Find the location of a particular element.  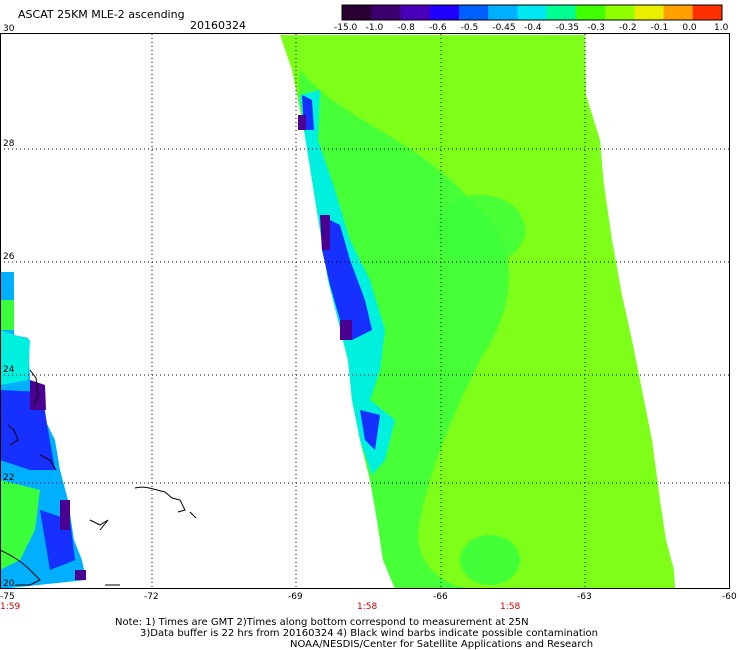

swath-green-patch is located at coordinates (480, 230).